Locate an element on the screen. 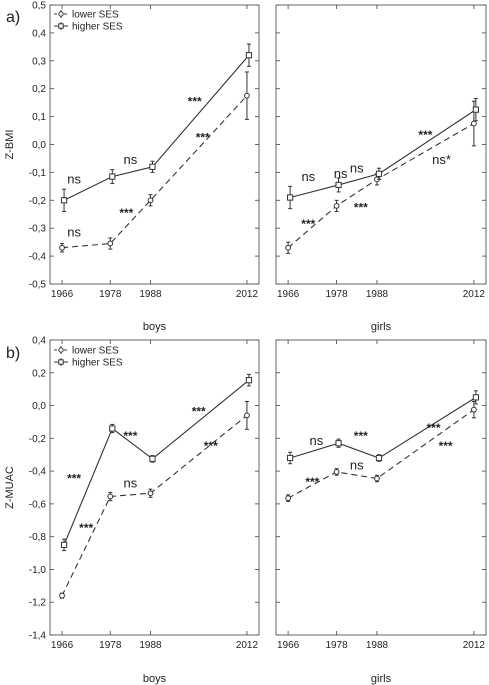 The height and width of the screenshot is (685, 489). y-axis-label: Z-BMI is located at coordinates (10, 145).